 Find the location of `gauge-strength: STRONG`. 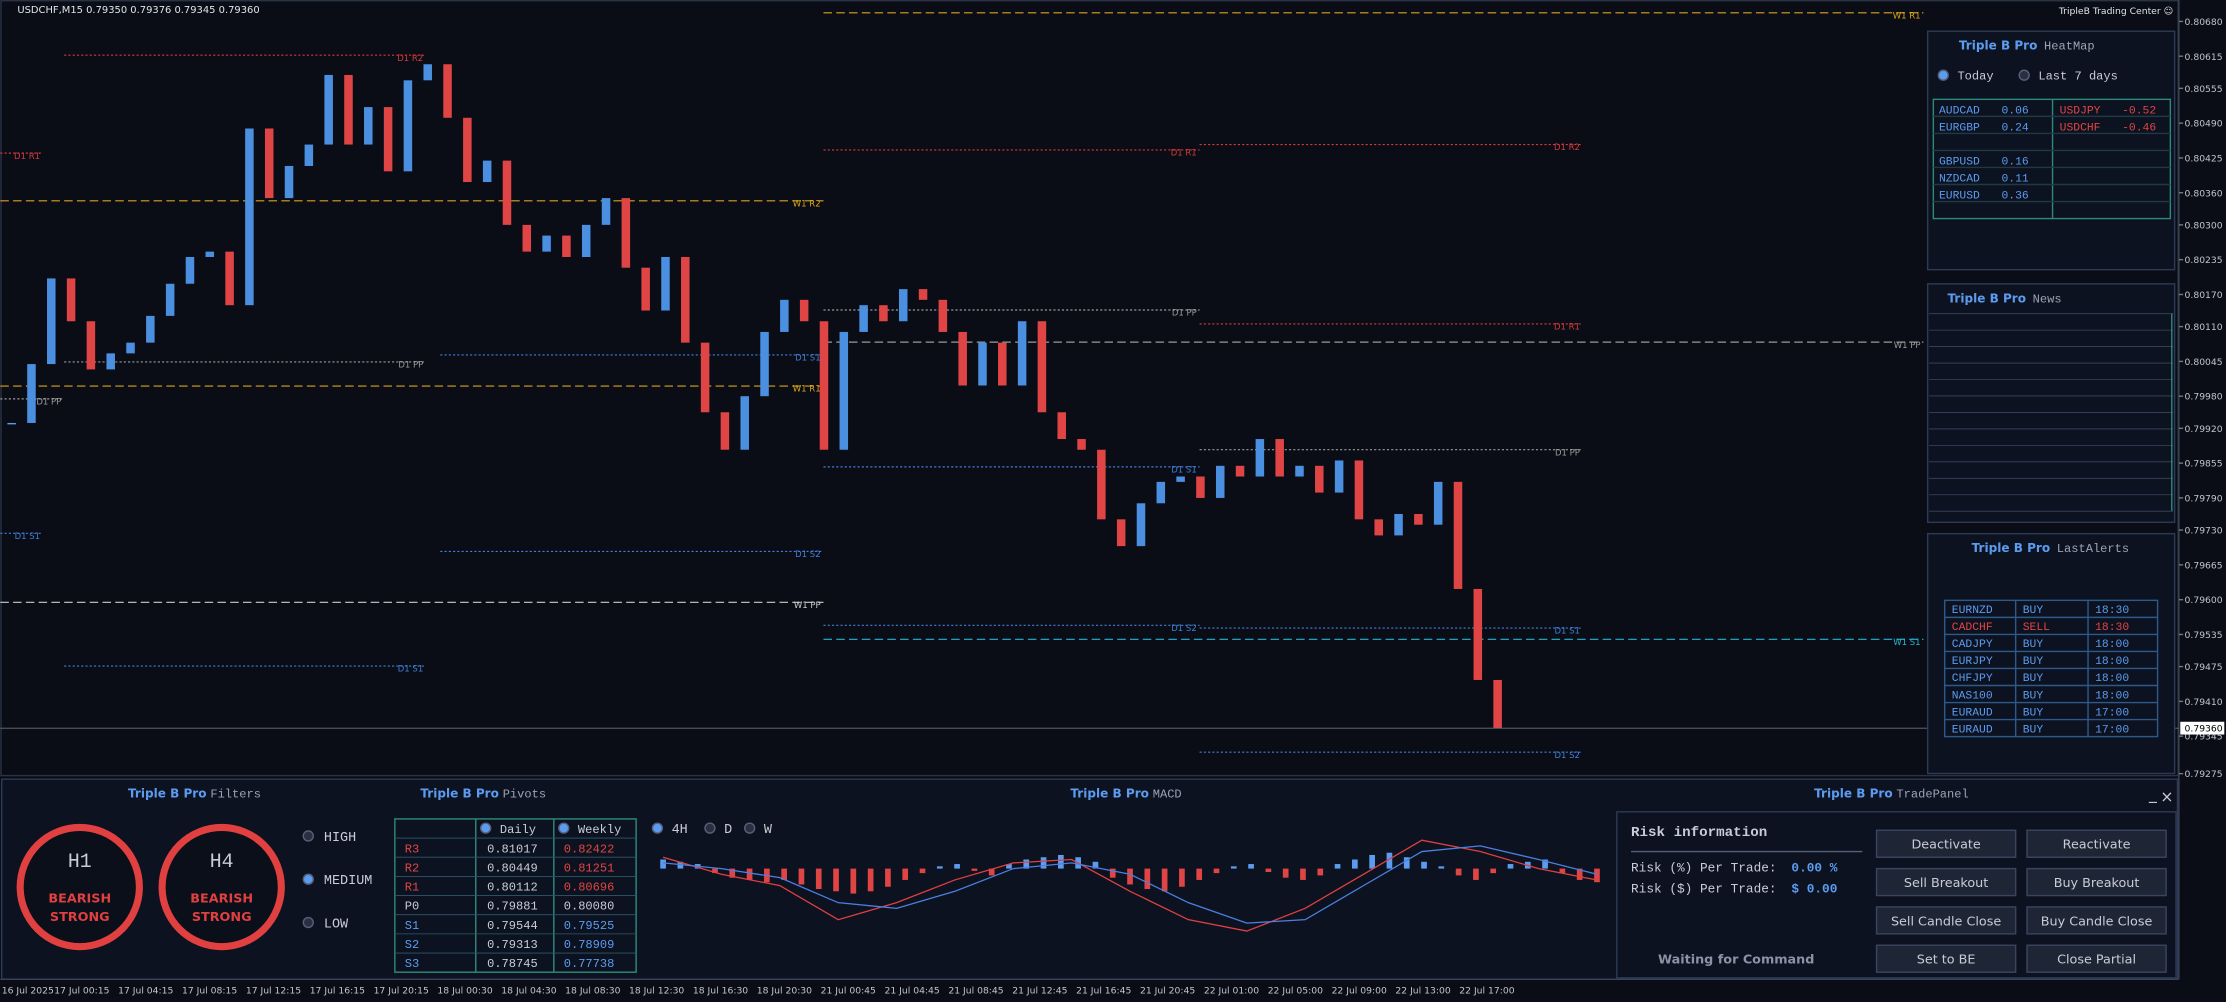

gauge-strength: STRONG is located at coordinates (80, 917).